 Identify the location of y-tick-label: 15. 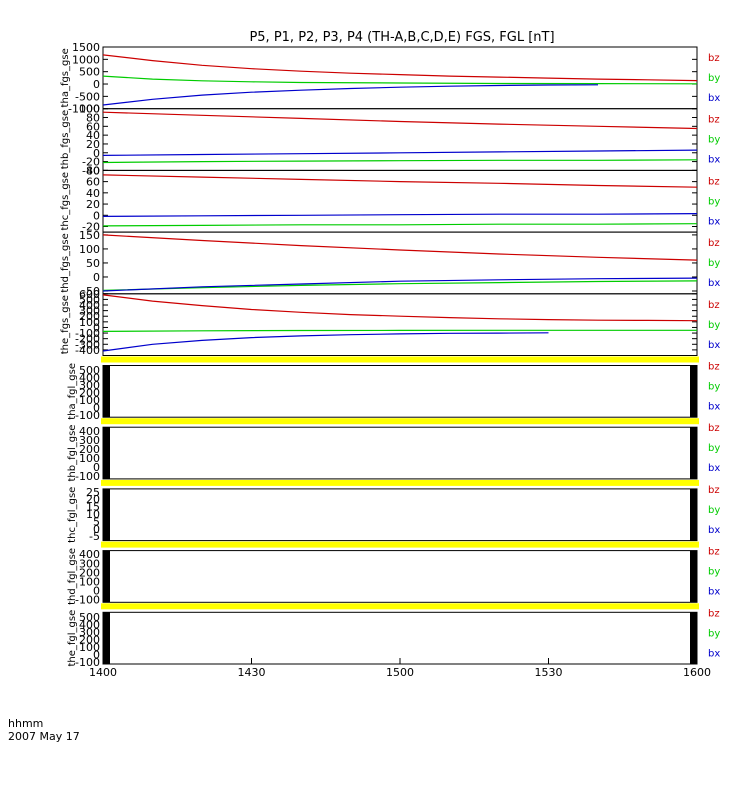
(93, 507).